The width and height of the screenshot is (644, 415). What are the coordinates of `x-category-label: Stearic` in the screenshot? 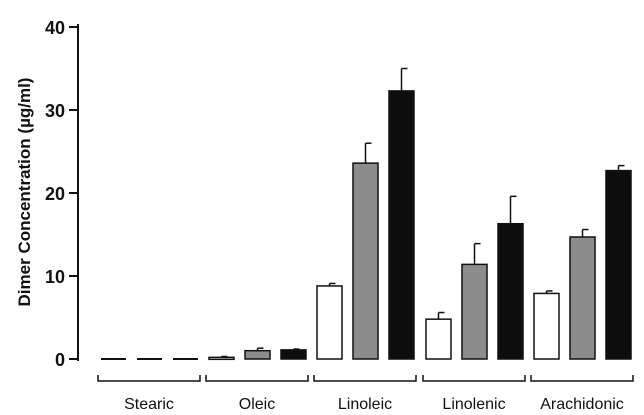 It's located at (149, 404).